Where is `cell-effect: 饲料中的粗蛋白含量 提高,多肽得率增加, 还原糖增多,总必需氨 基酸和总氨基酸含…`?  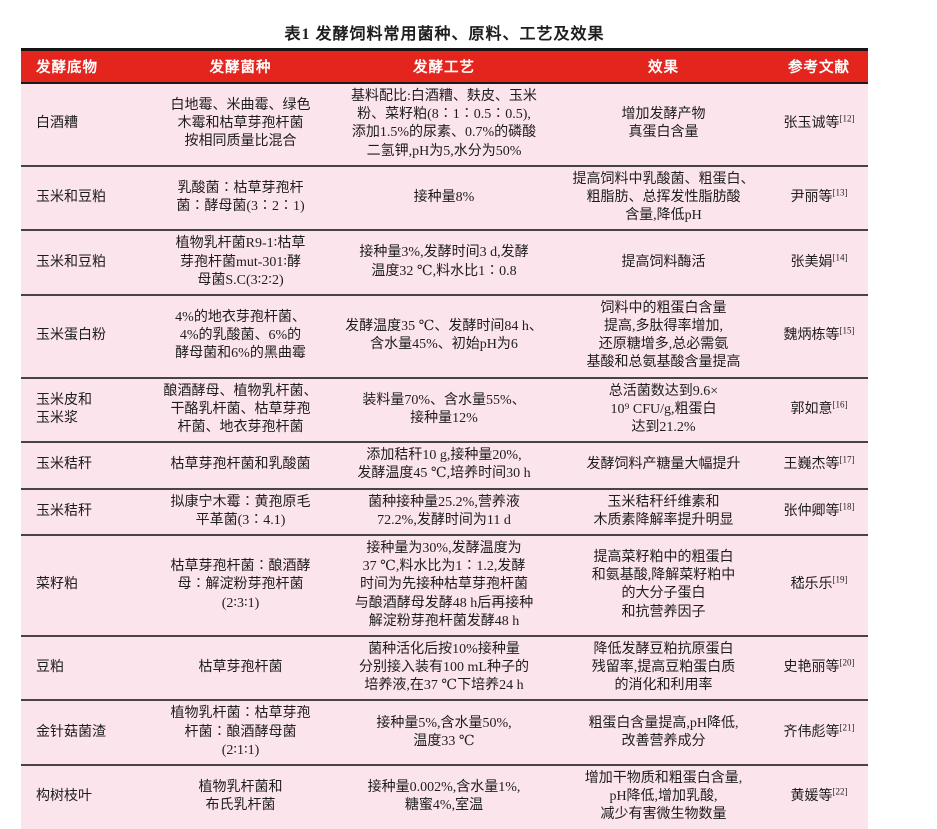 cell-effect: 饲料中的粗蛋白含量 提高,多肽得率增加, 还原糖增多,总必需氨 基酸和总氨基酸含… is located at coordinates (663, 336).